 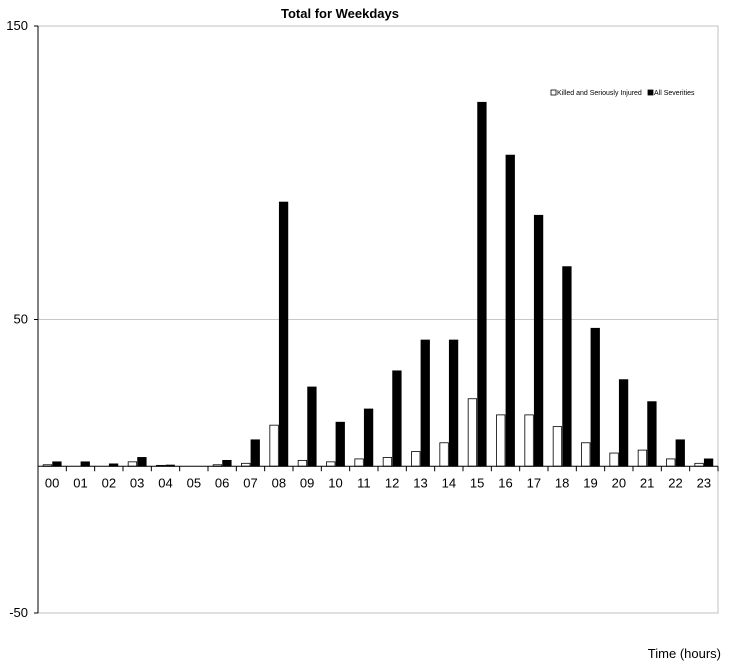 What do you see at coordinates (674, 93) in the screenshot?
I see `legend-label-all: All Severities` at bounding box center [674, 93].